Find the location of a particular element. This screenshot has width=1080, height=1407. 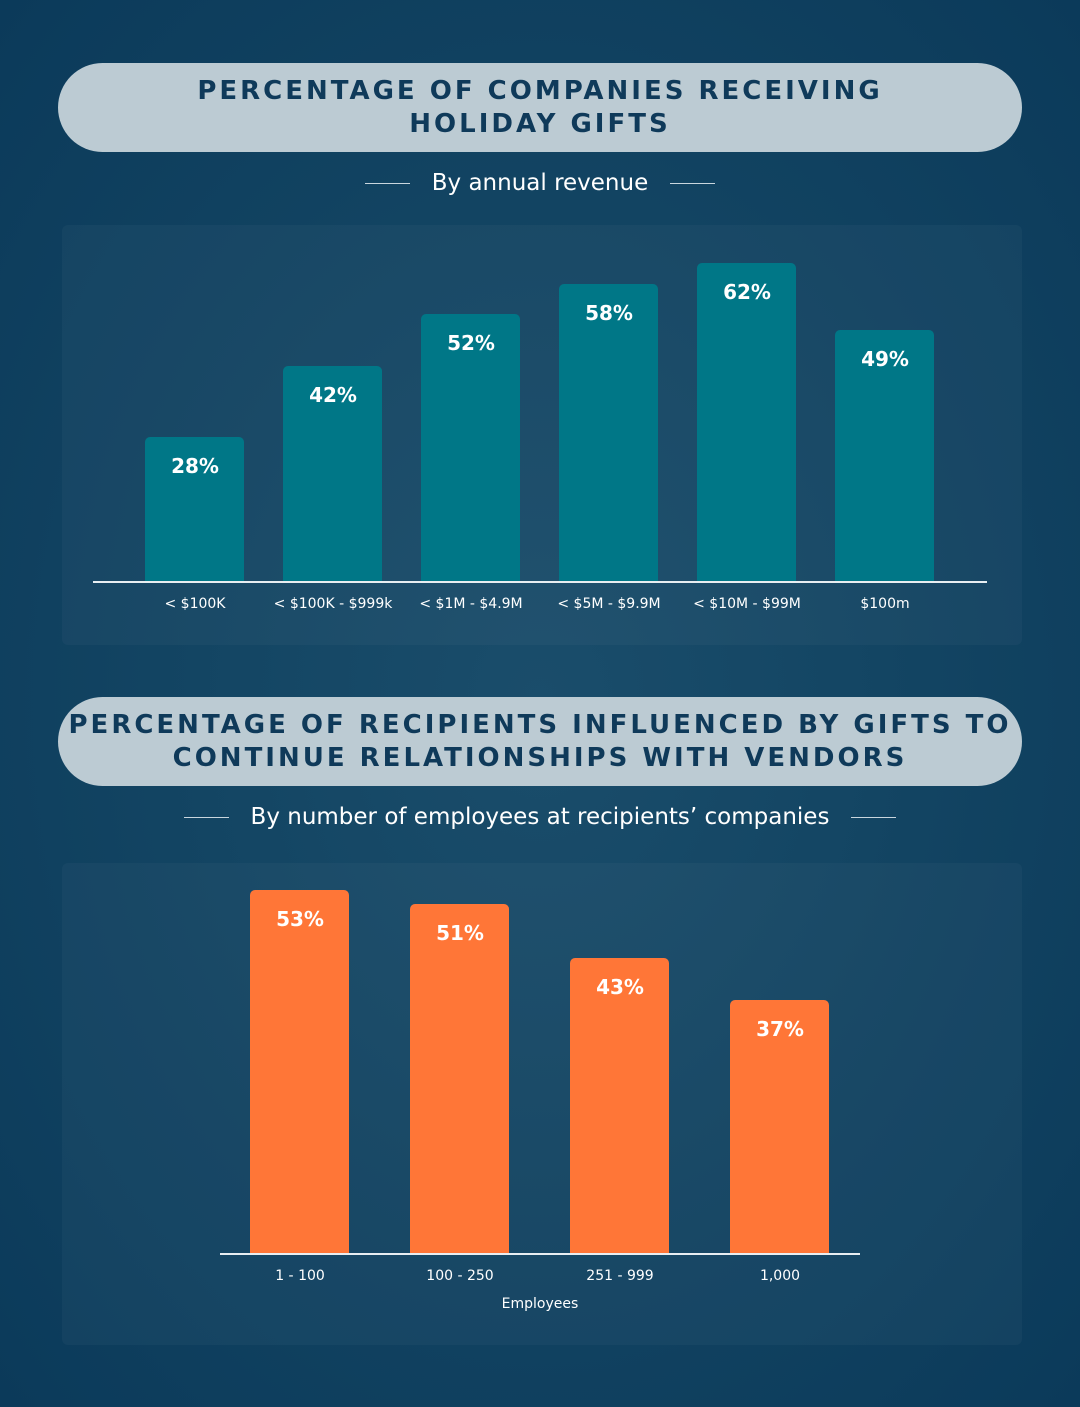

c2-value-label: 37% is located at coordinates (780, 1028).